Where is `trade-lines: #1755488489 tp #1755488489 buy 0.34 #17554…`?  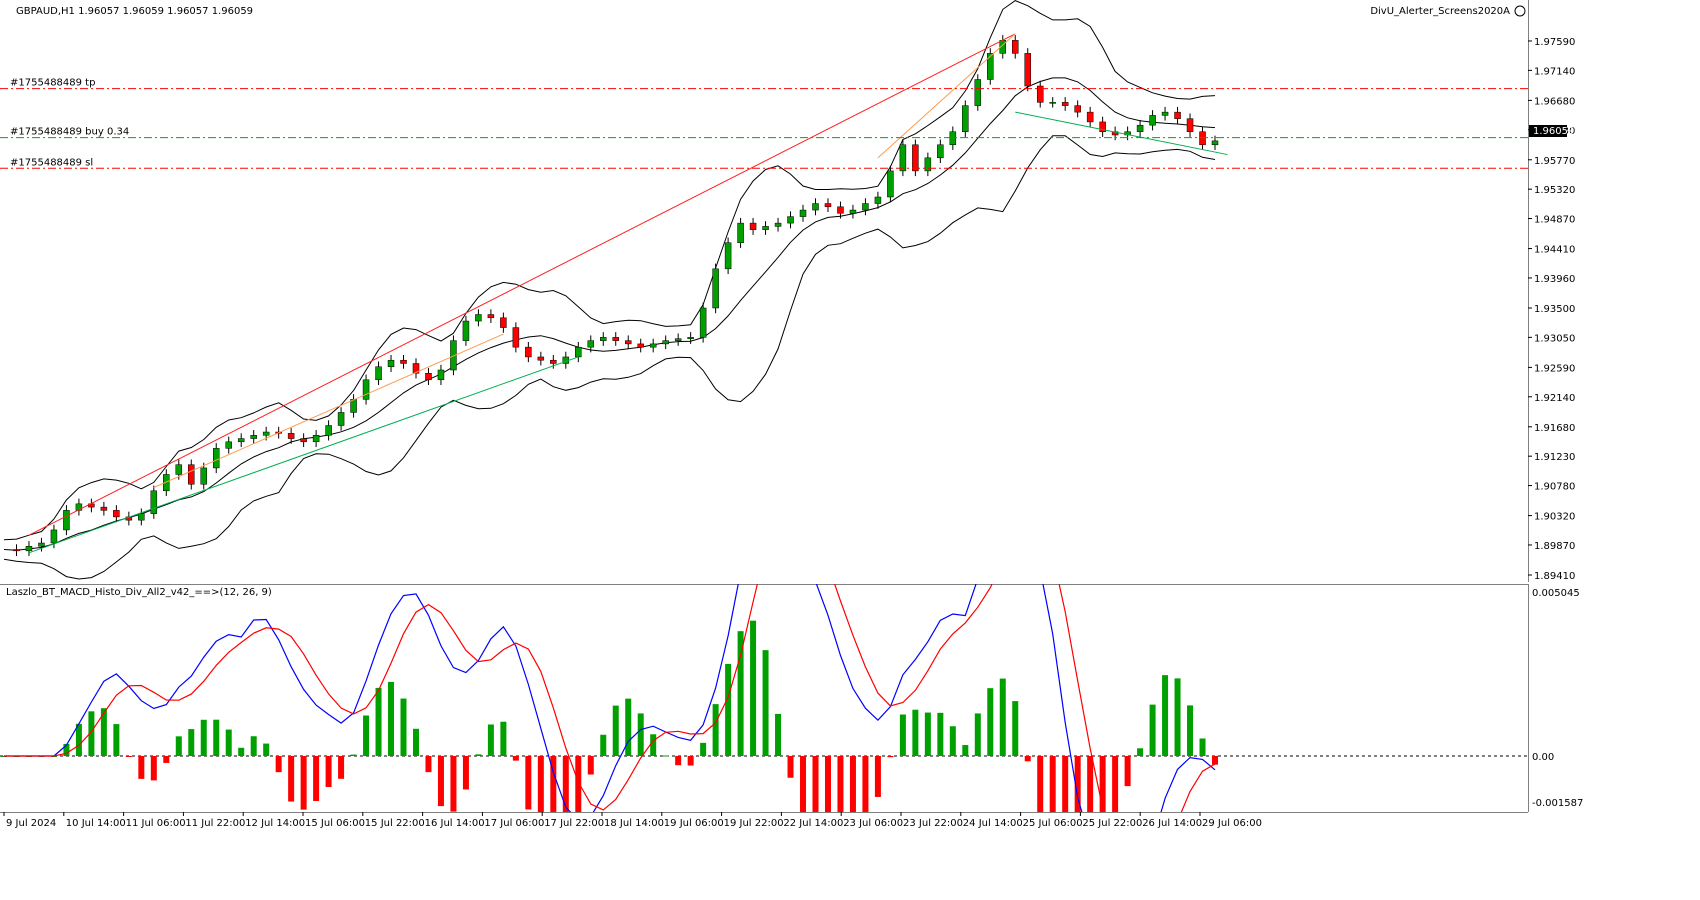 trade-lines: #1755488489 tp #1755488489 buy 0.34 #17554… is located at coordinates (764, 123).